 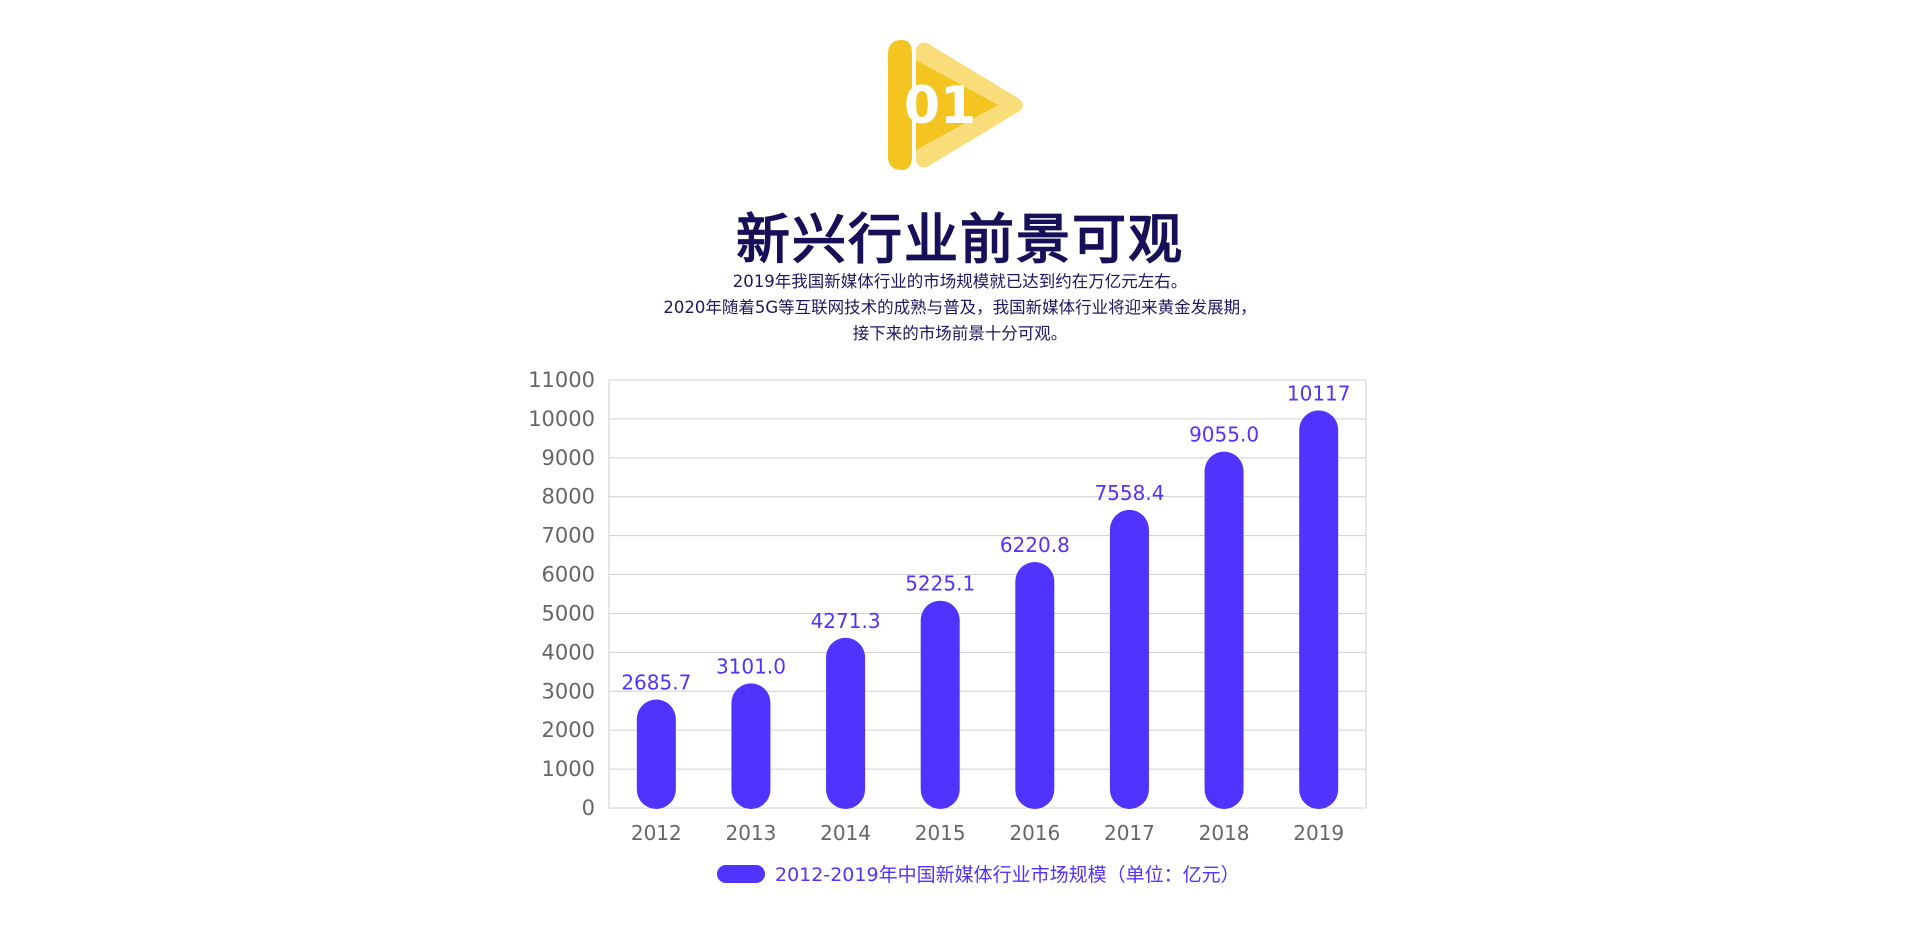 What do you see at coordinates (588, 808) in the screenshot?
I see `y-tick-label: 0` at bounding box center [588, 808].